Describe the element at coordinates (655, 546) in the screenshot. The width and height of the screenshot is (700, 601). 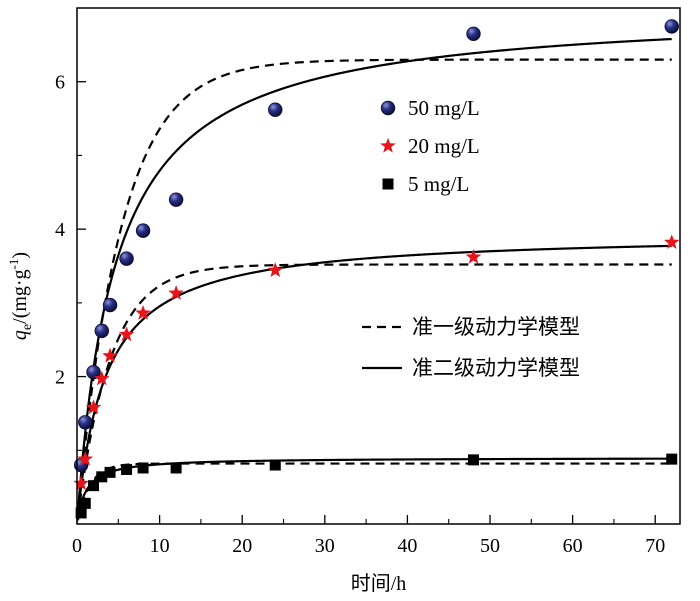
I see `x-tick-label: 70` at that location.